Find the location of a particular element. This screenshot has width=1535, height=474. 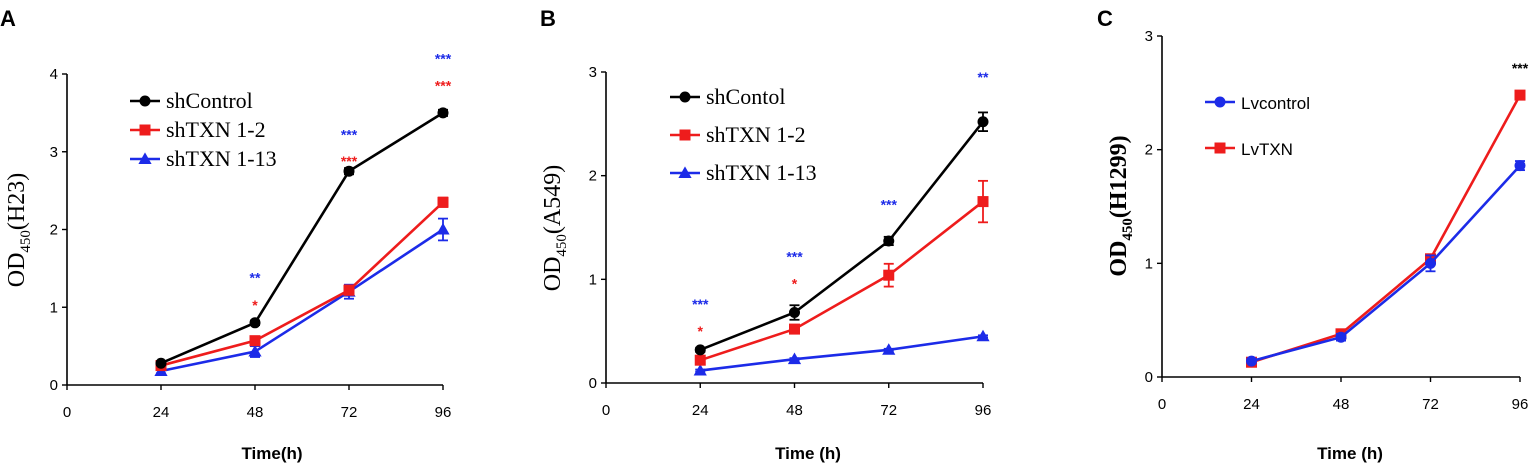

legend-label: LvTXN is located at coordinates (1267, 149).